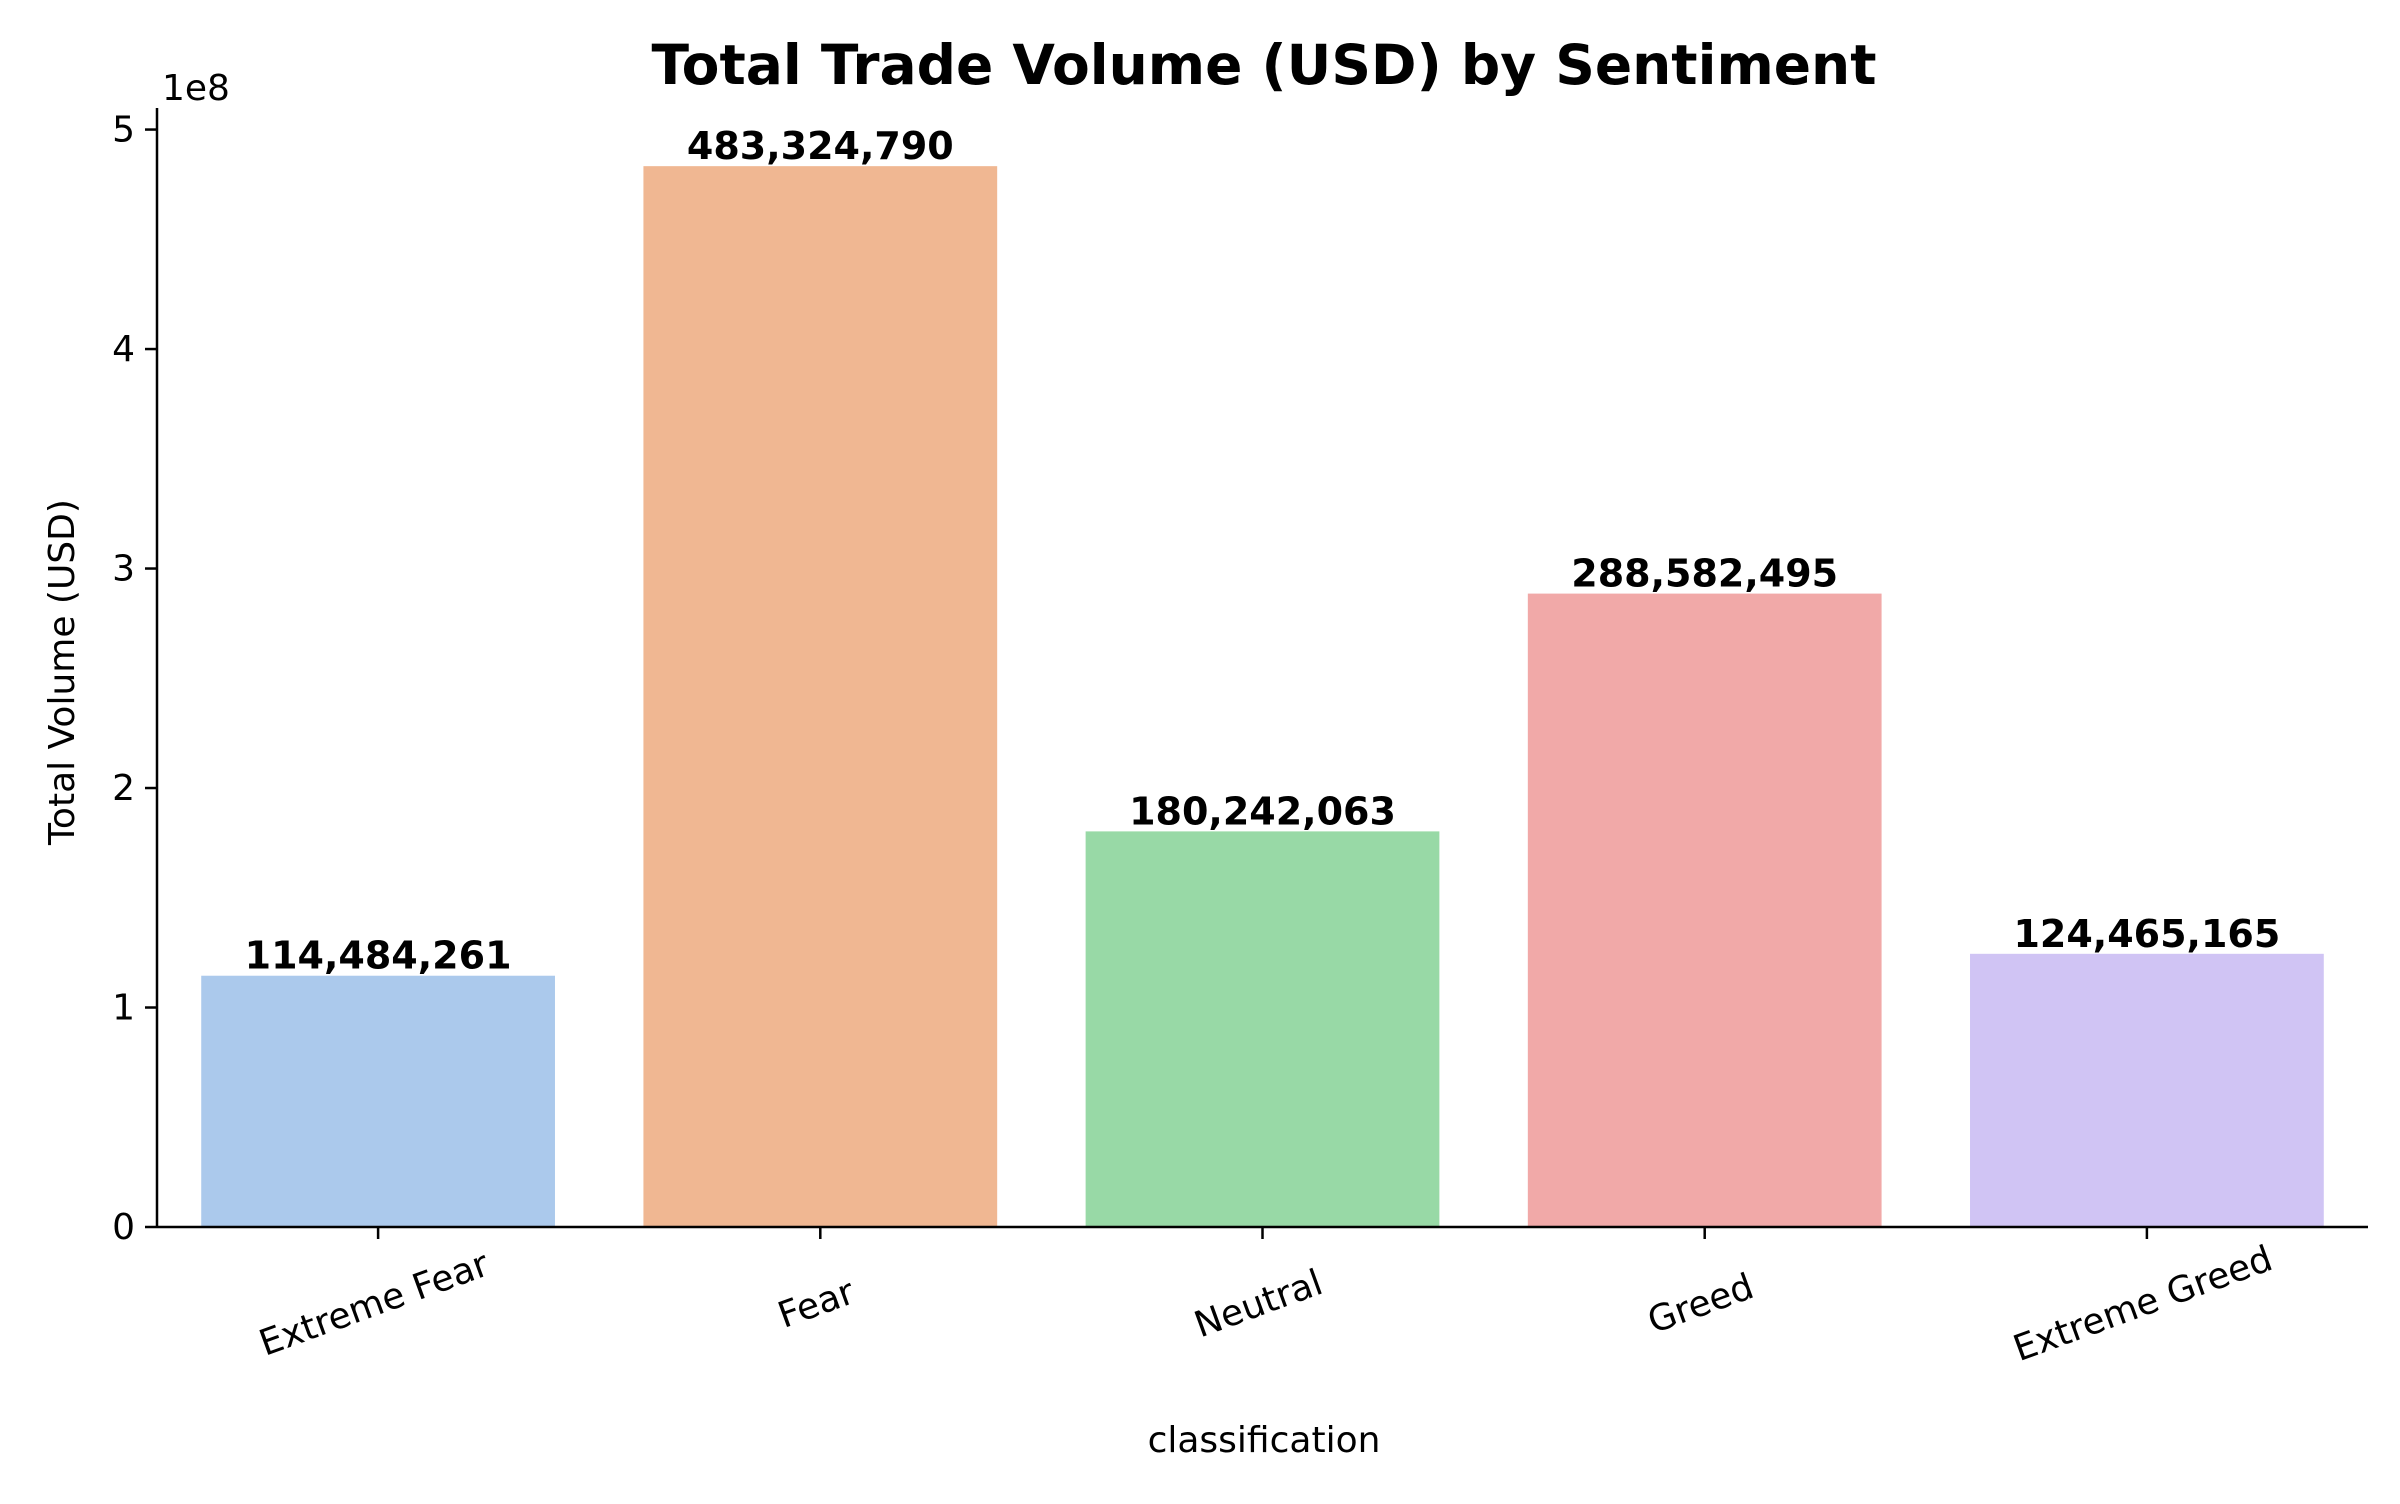 Image resolution: width=2400 pixels, height=1504 pixels. What do you see at coordinates (123, 1008) in the screenshot?
I see `y-tick-label: 1` at bounding box center [123, 1008].